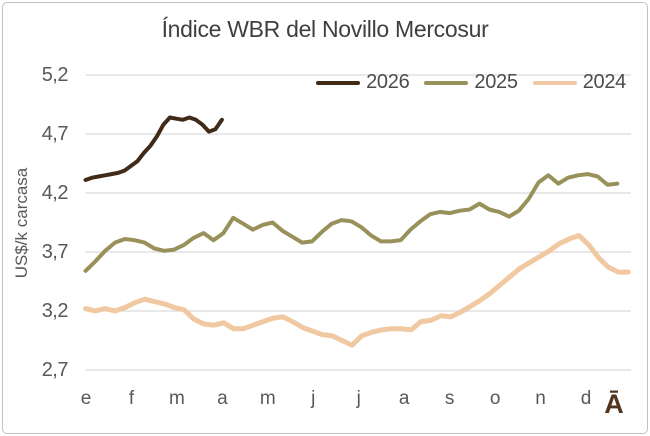  I want to click on legend-swatch-2024-icon, so click(554, 82).